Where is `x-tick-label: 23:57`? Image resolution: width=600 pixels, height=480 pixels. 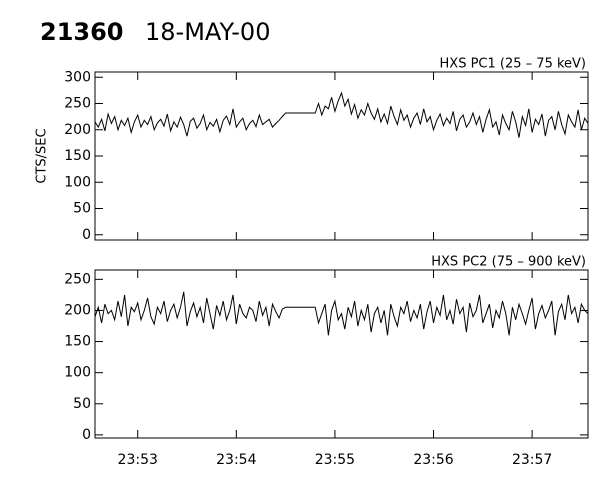
x-tick-label: 23:57 is located at coordinates (532, 460).